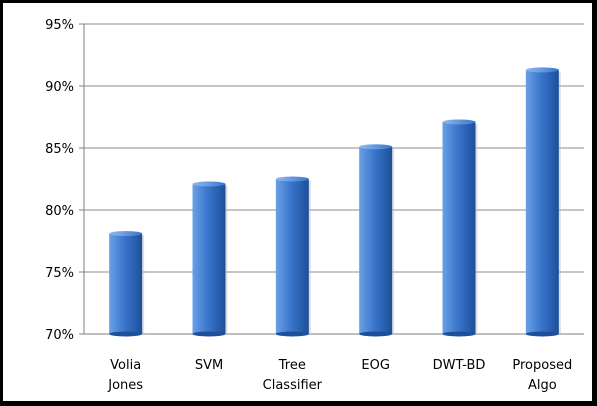 The width and height of the screenshot is (597, 406). Describe the element at coordinates (125, 365) in the screenshot. I see `x-category-label: Volia` at that location.